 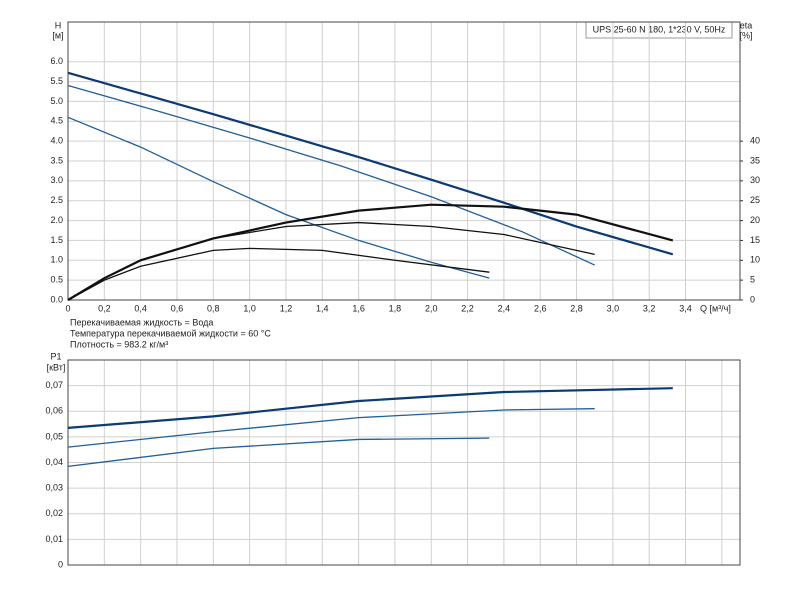 What do you see at coordinates (56, 61) in the screenshot?
I see `y-tick-label: 6.0` at bounding box center [56, 61].